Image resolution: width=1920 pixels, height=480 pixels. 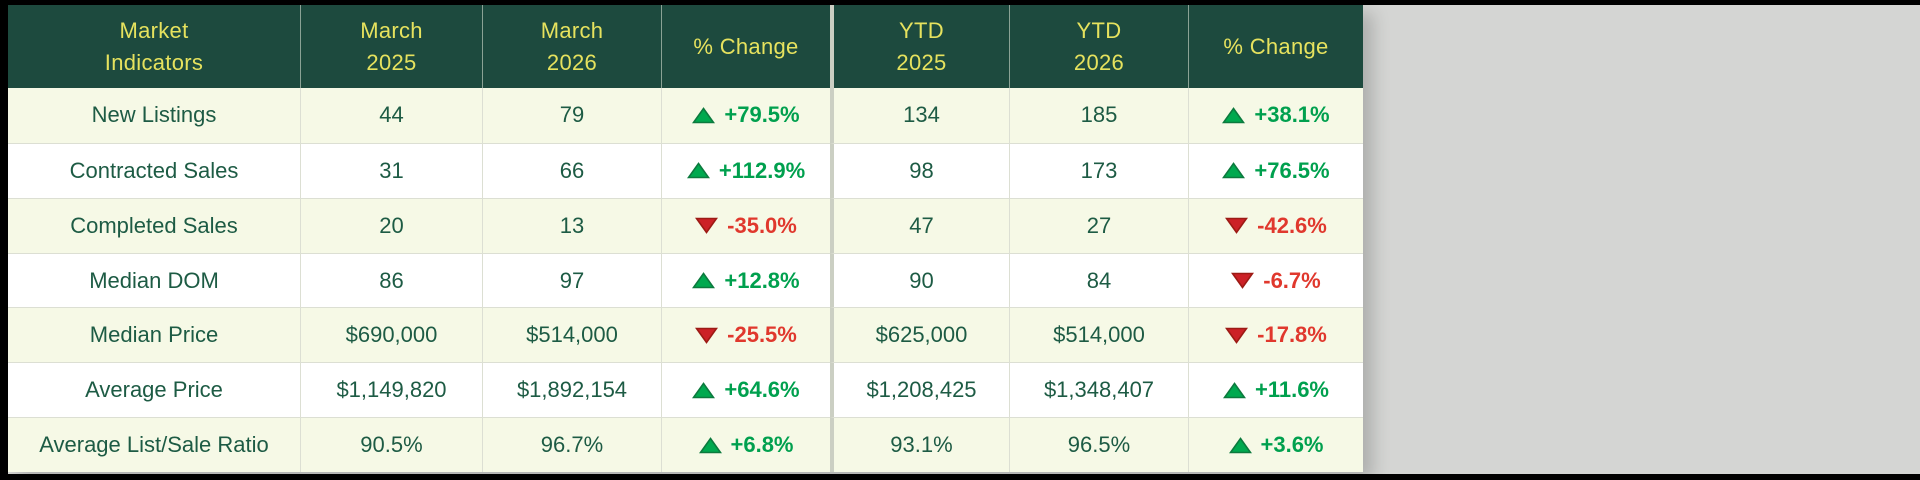 I want to click on ytd-percent-change-cell: -42.6%, so click(x=1275, y=225).